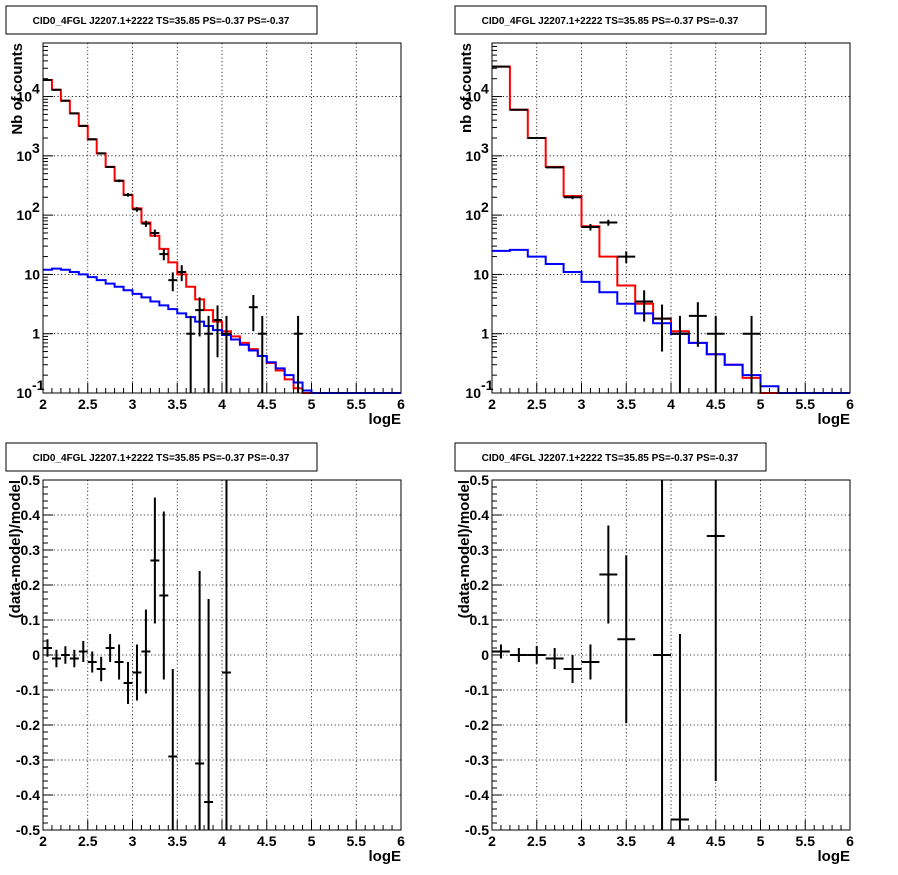  Describe the element at coordinates (485, 334) in the screenshot. I see `y-tick-label: 1` at that location.